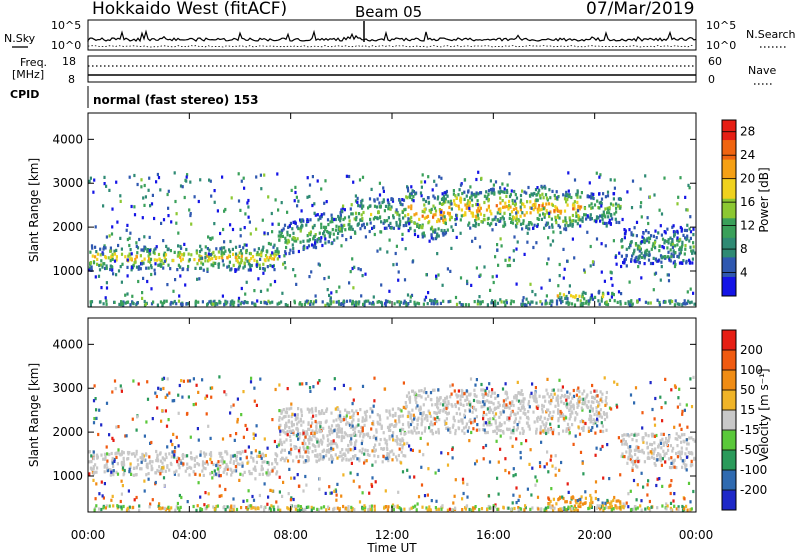 This screenshot has height=554, width=800. Describe the element at coordinates (747, 226) in the screenshot. I see `colorbar-tick-label: 12` at that location.